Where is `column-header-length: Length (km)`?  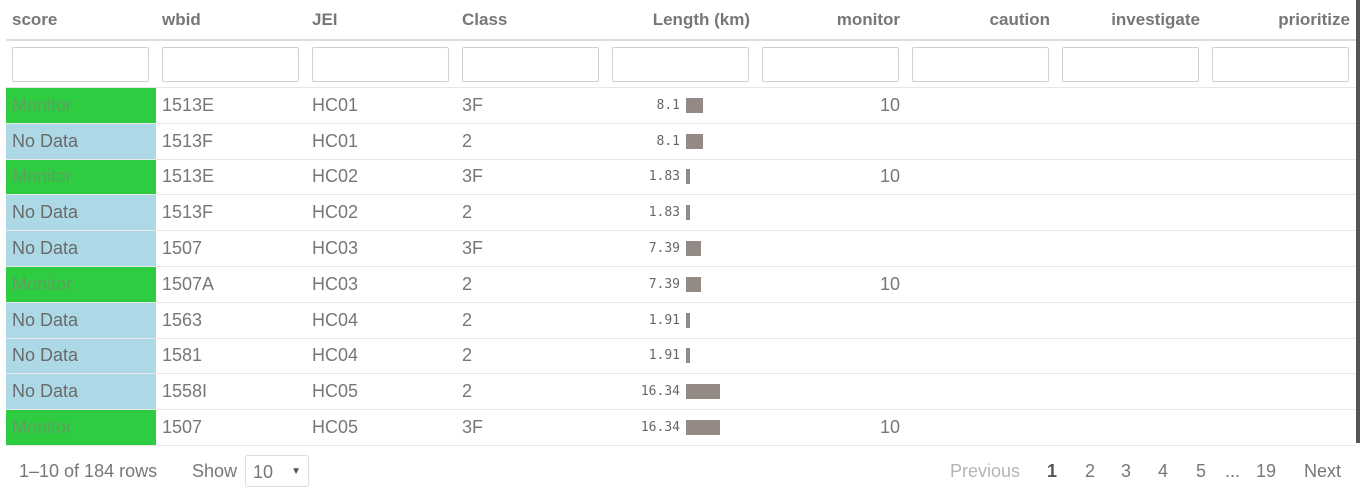
column-header-length: Length (km) is located at coordinates (701, 19).